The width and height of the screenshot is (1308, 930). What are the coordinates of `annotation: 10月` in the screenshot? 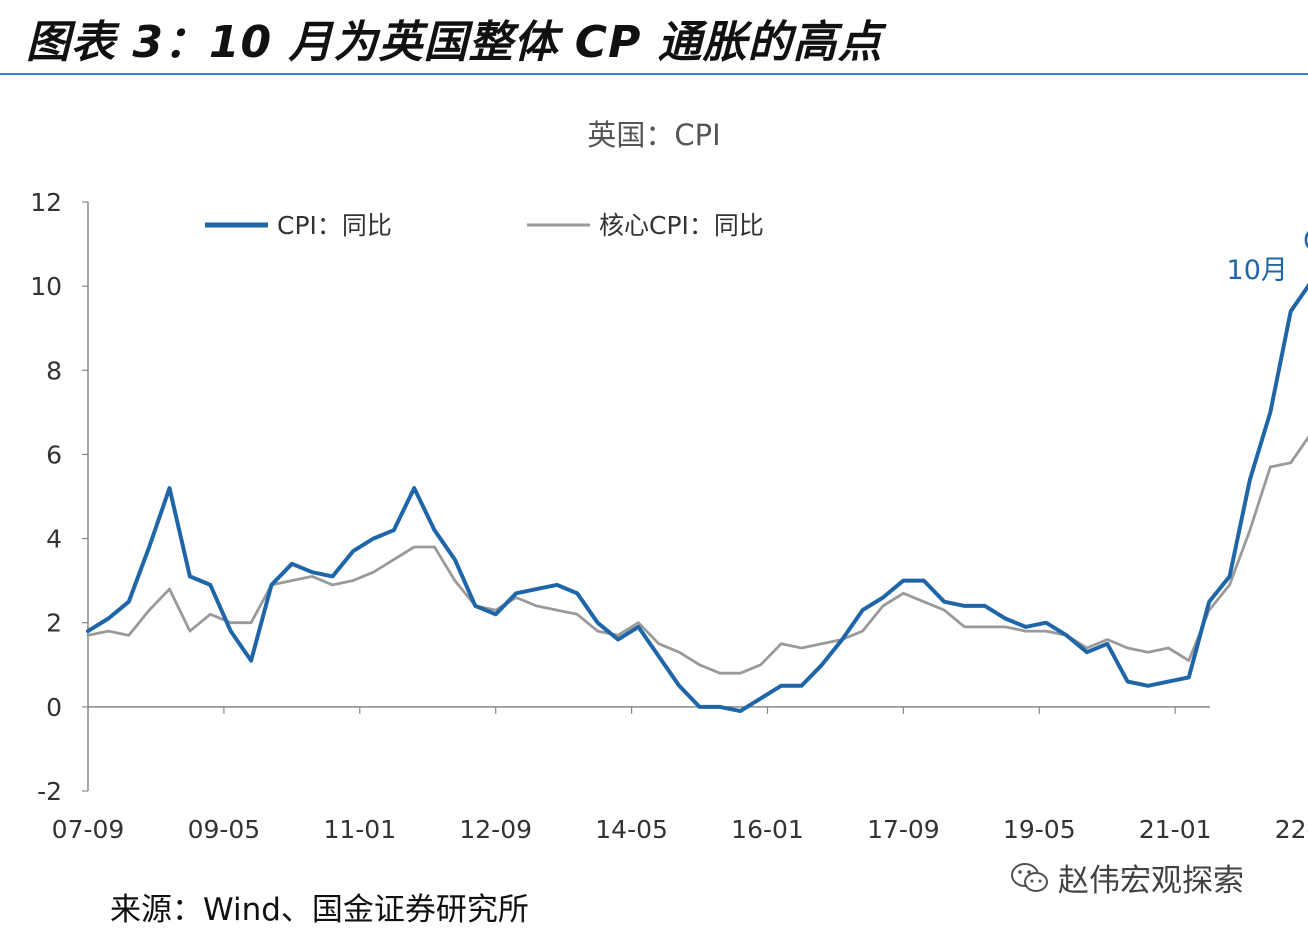 It's located at (1267, 258).